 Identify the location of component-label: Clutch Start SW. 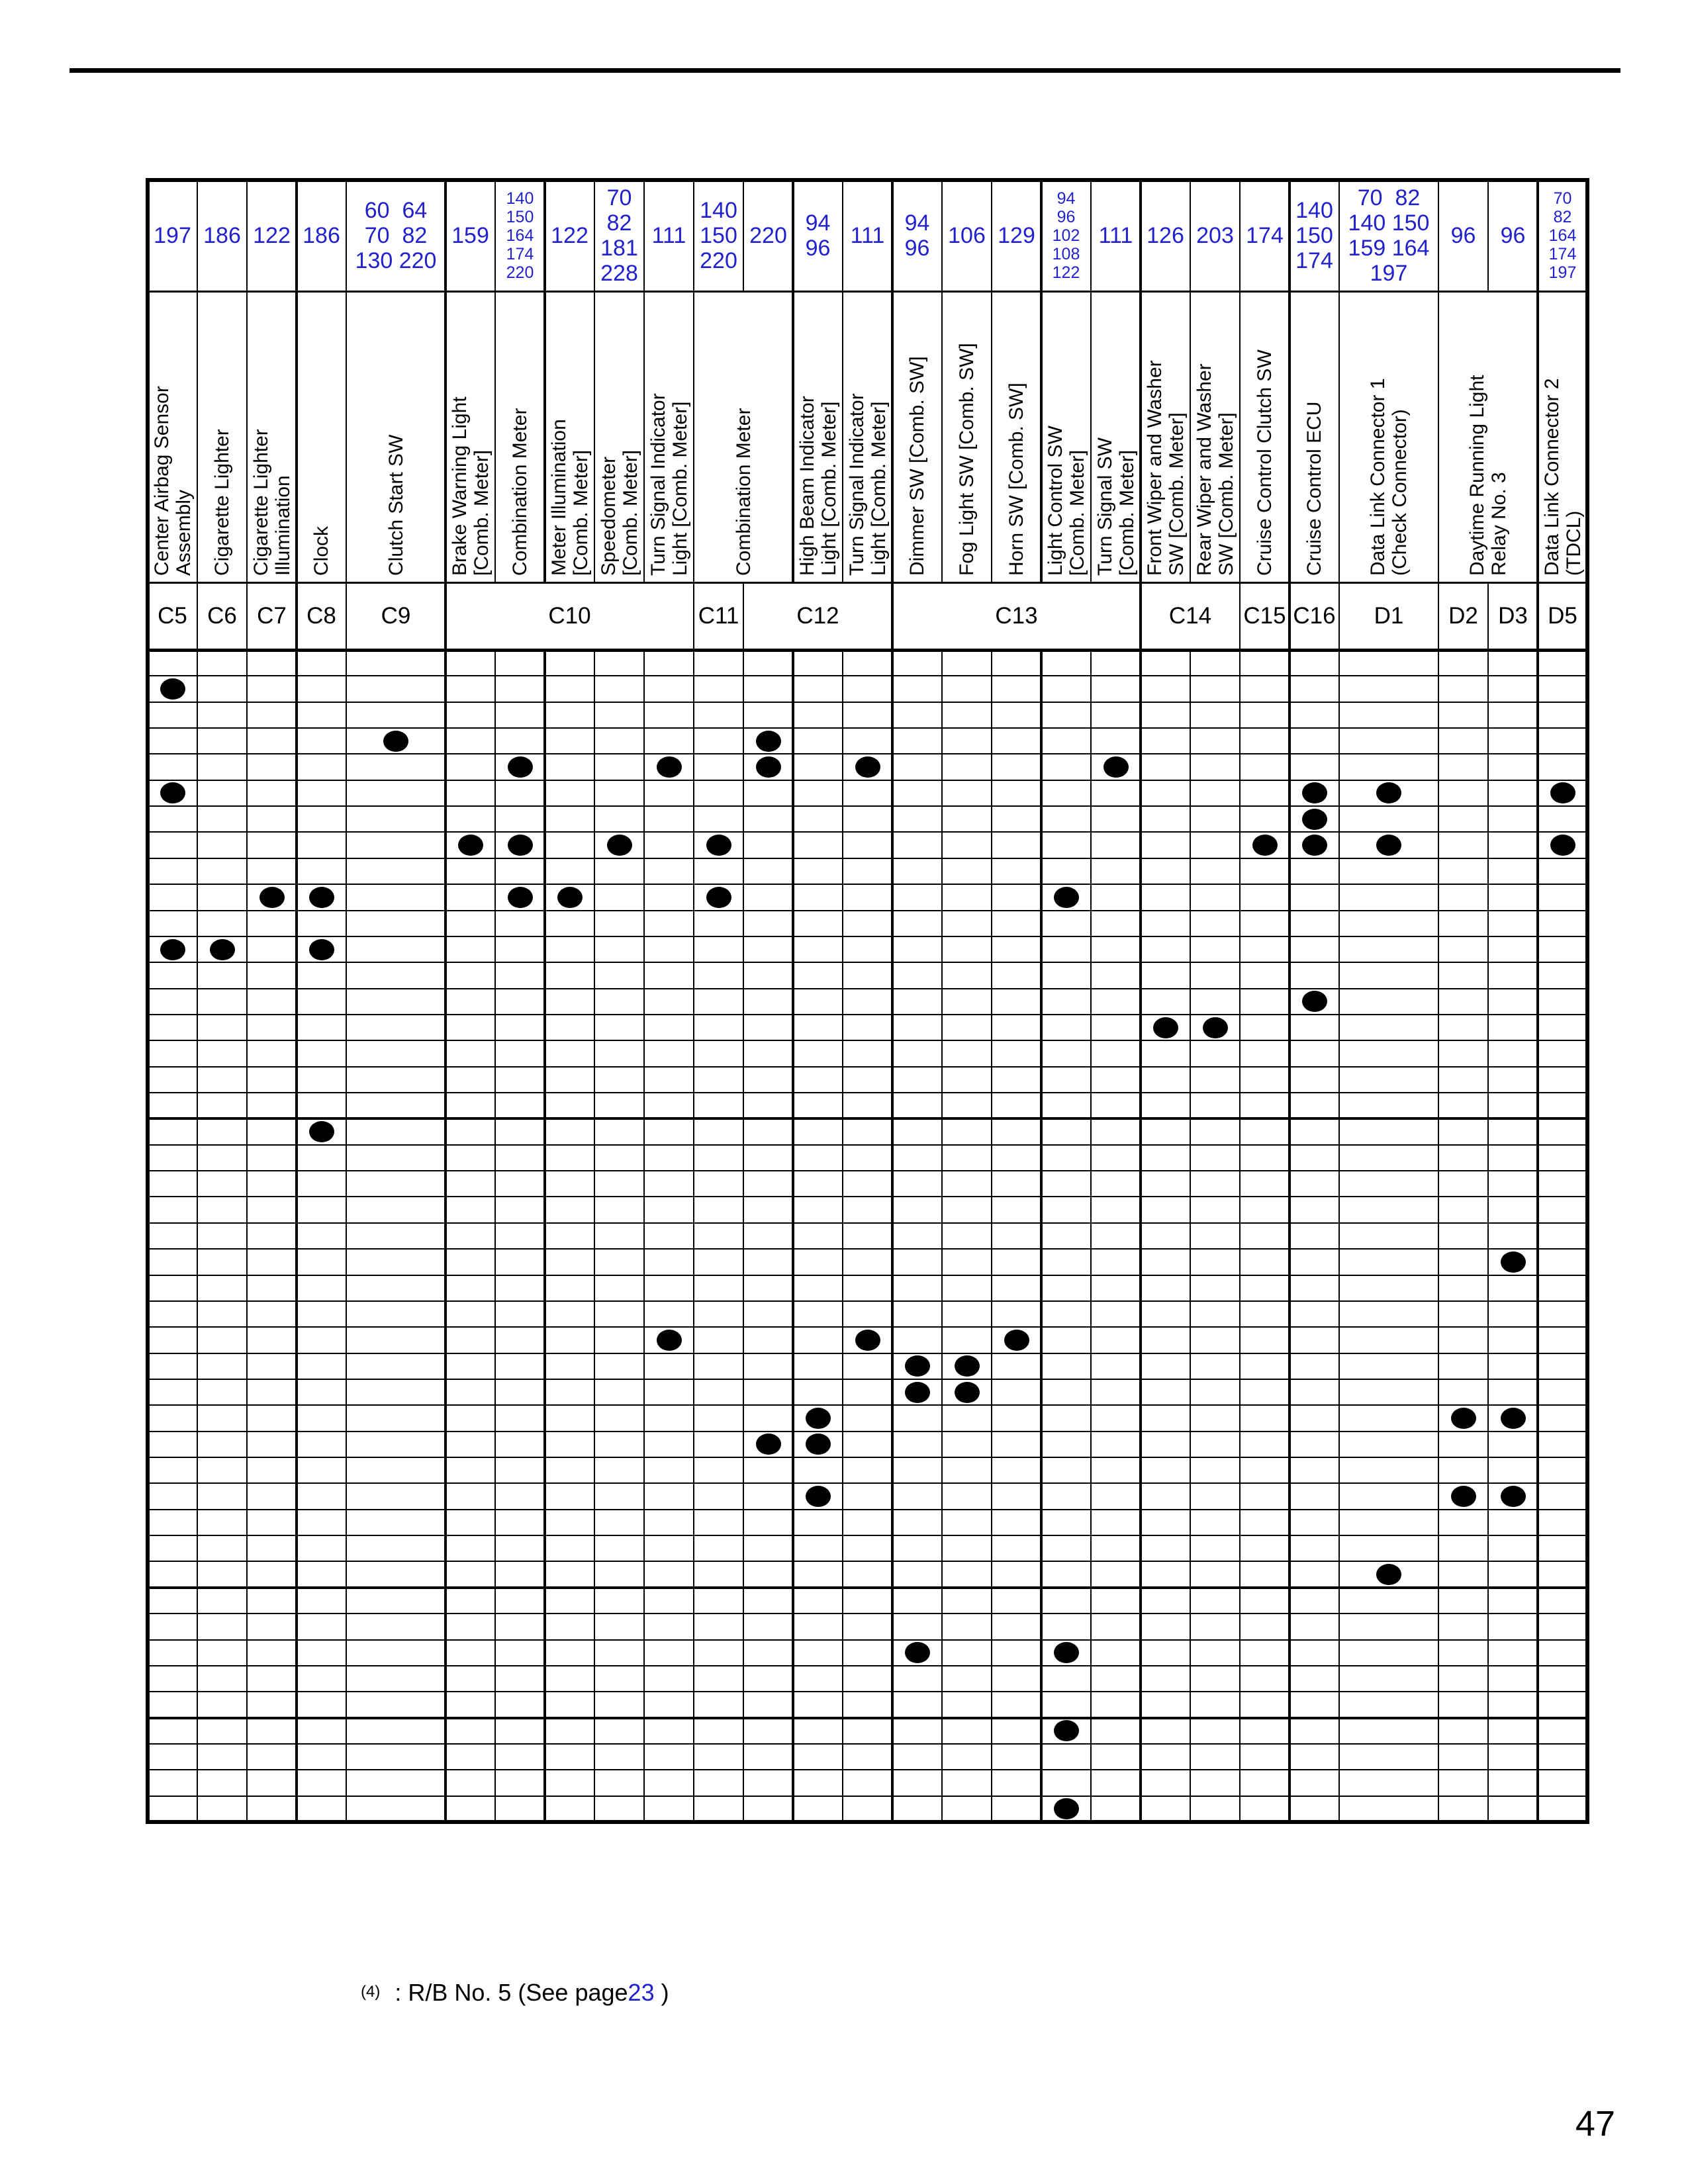
(396, 505).